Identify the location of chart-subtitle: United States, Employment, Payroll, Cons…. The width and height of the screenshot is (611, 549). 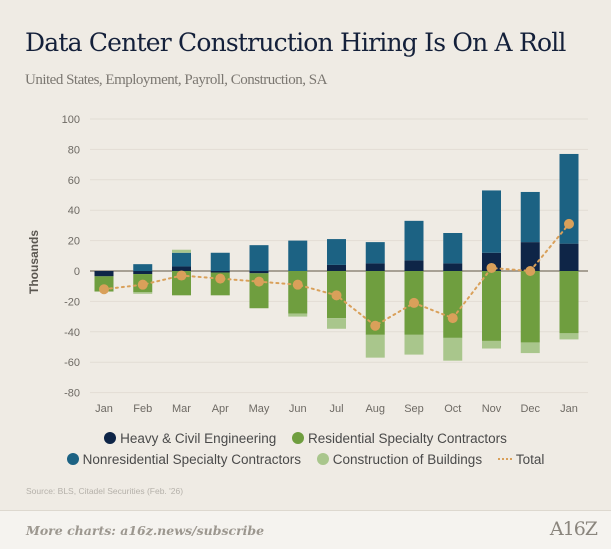
(176, 80).